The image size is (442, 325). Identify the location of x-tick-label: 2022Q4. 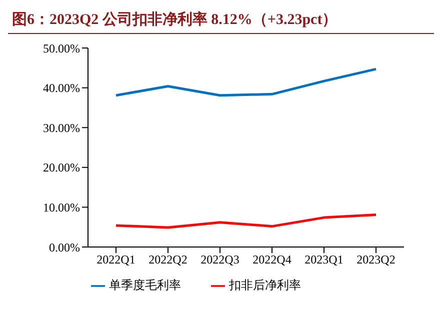
(272, 259).